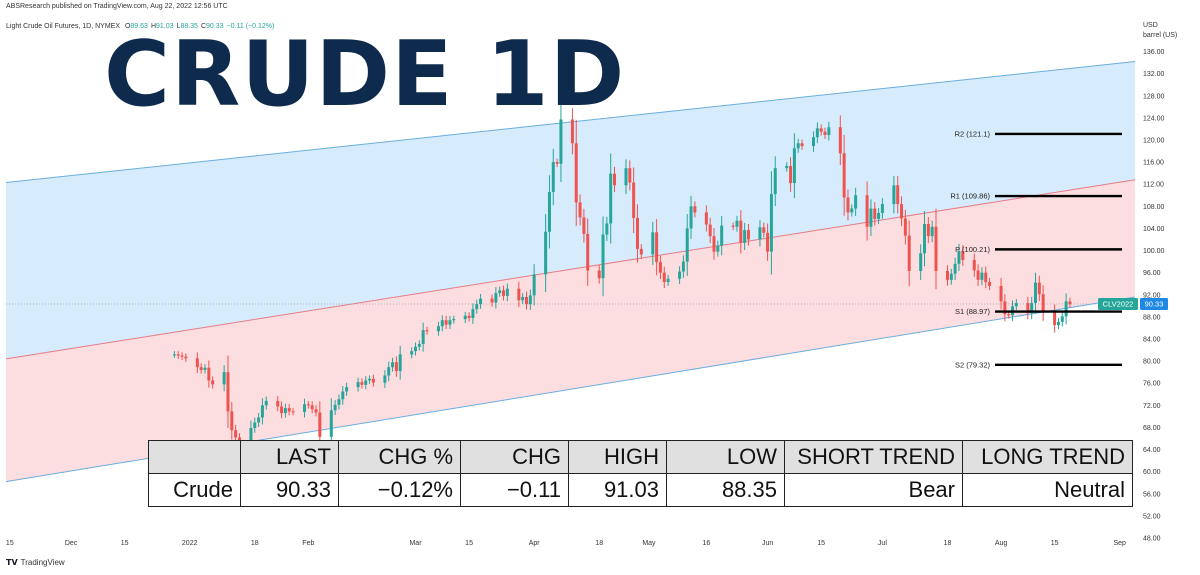 Image resolution: width=1200 pixels, height=575 pixels. What do you see at coordinates (617, 457) in the screenshot?
I see `header-cell-high: HIGH` at bounding box center [617, 457].